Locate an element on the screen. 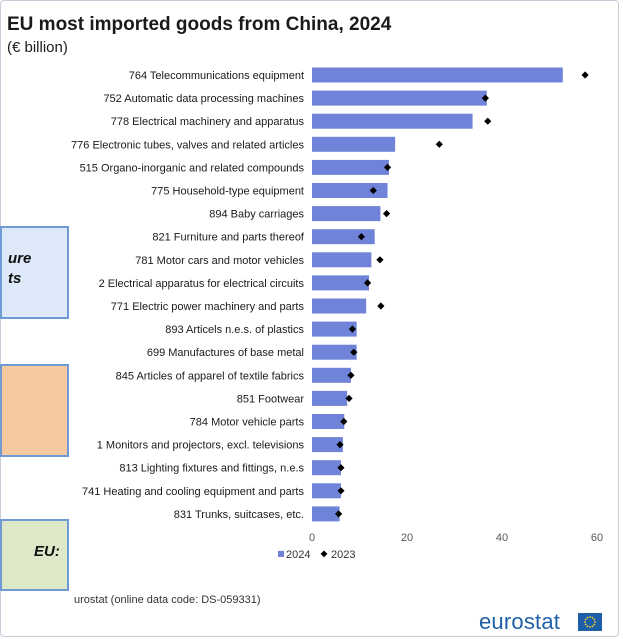 The image size is (623, 639). eu-flag-icon is located at coordinates (590, 622).